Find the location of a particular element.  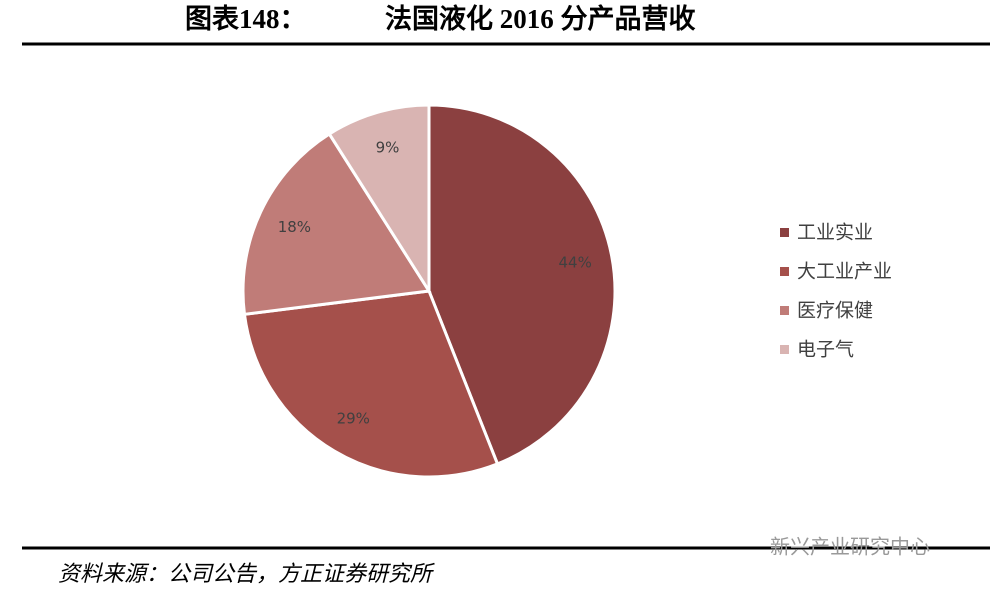

watermark: 新兴产业研究中心 is located at coordinates (850, 547).